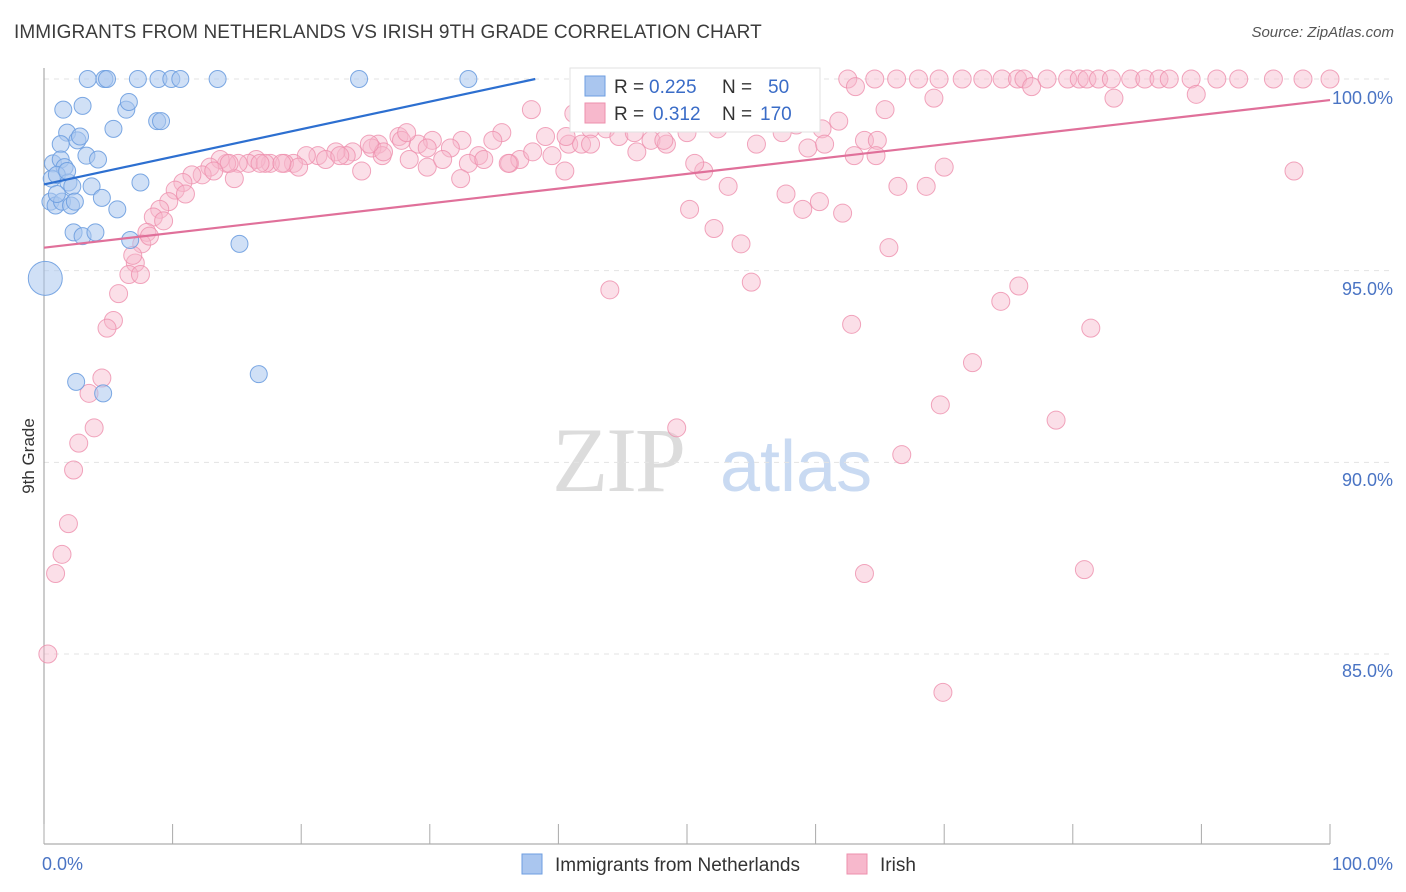  What do you see at coordinates (1362, 98) in the screenshot?
I see `y-tick-label-100: 100.0%` at bounding box center [1362, 98].